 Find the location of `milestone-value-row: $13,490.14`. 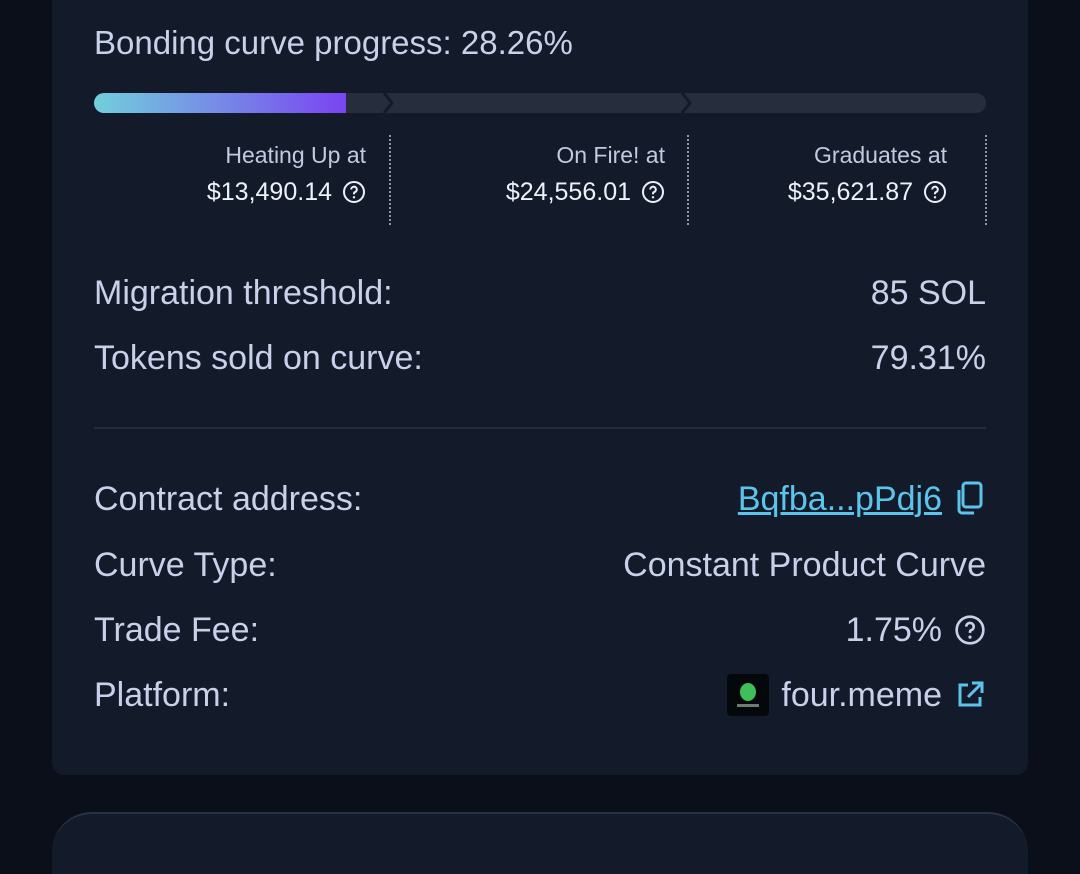

milestone-value-row: $13,490.14 is located at coordinates (286, 192).